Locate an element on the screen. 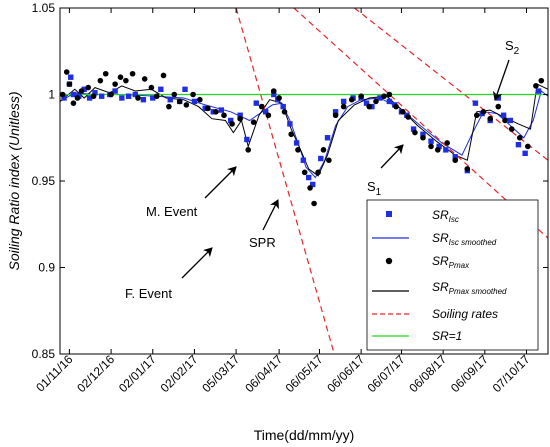 The image size is (550, 447). legend-marker-sr-isc is located at coordinates (389, 214).